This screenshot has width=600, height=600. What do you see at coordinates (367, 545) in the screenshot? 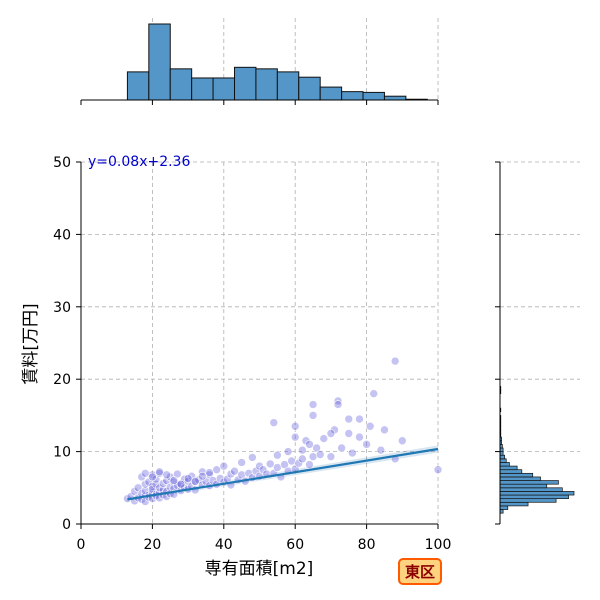
I see `x-tick-label: 80` at bounding box center [367, 545].